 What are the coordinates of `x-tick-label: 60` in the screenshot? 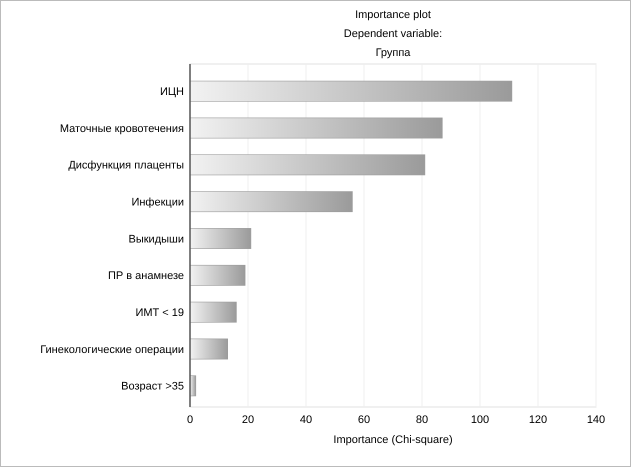 It's located at (364, 420).